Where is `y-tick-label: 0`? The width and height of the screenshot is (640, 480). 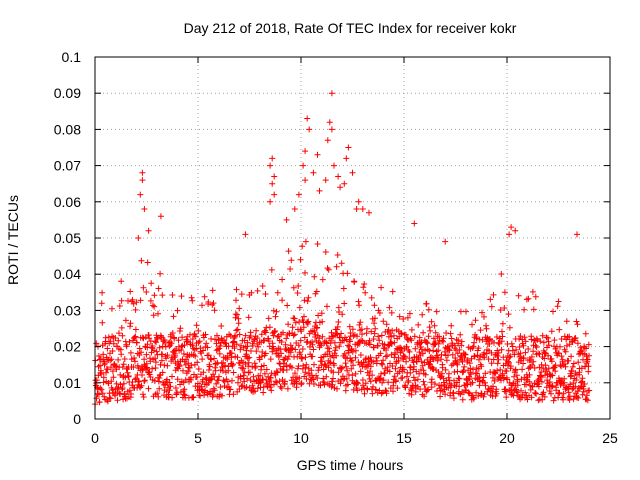
y-tick-label: 0 is located at coordinates (77, 419).